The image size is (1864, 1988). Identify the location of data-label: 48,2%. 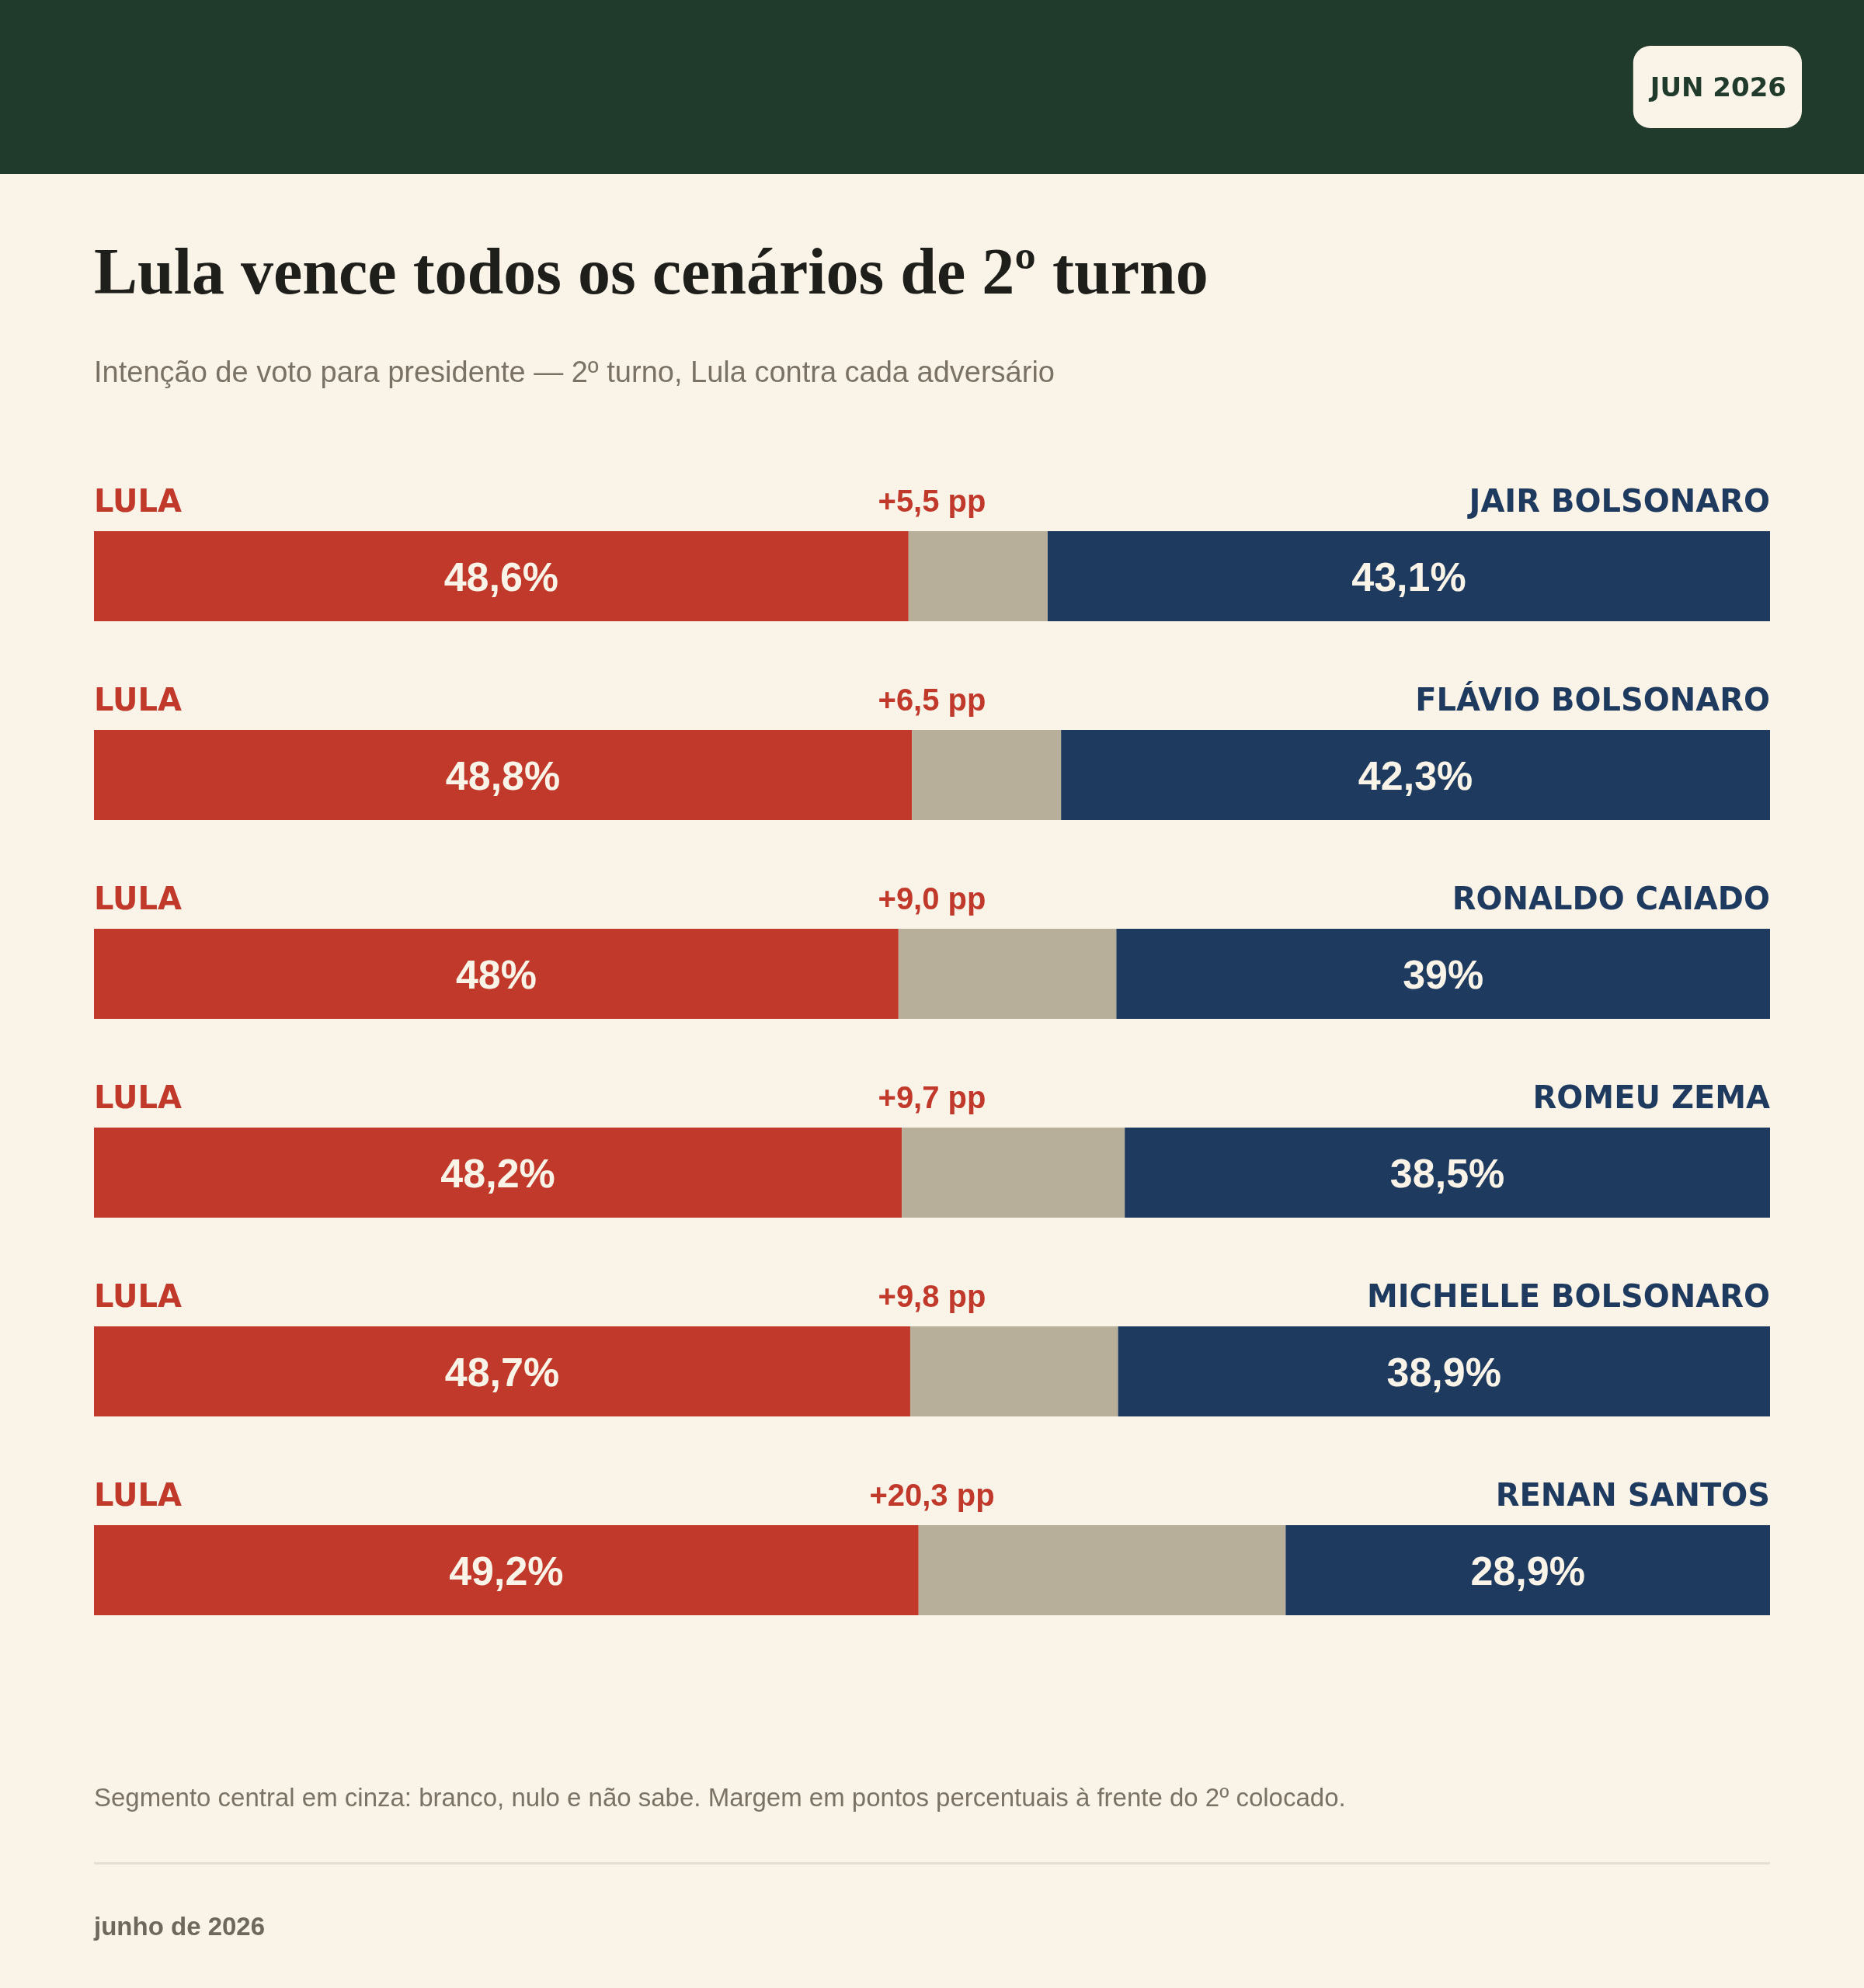
(497, 1173).